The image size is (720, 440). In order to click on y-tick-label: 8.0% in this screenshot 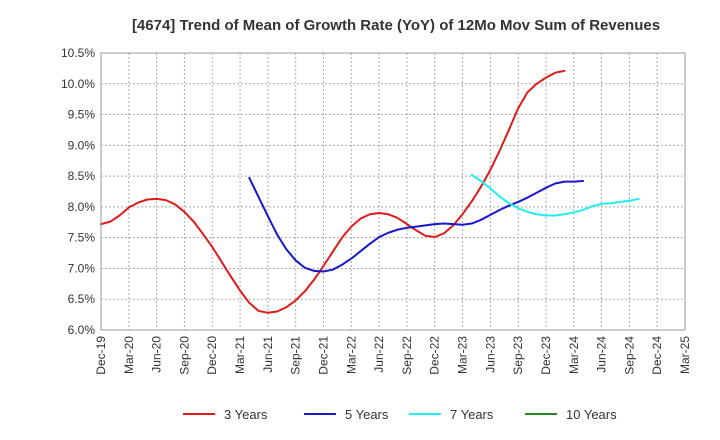, I will do `click(82, 207)`.